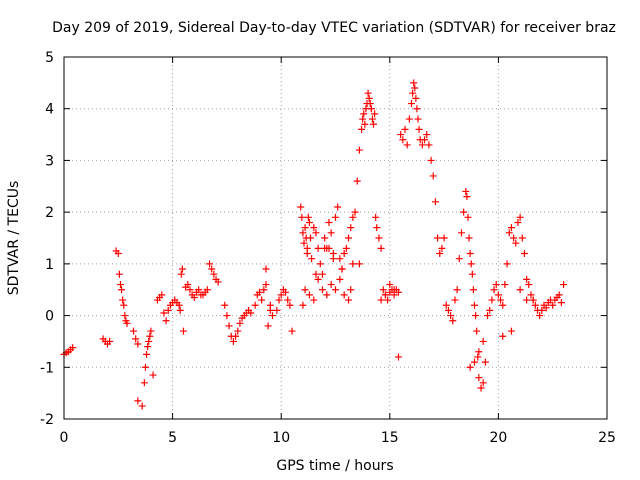 The image size is (640, 480). Describe the element at coordinates (172, 438) in the screenshot. I see `x-tick-label: 5` at that location.